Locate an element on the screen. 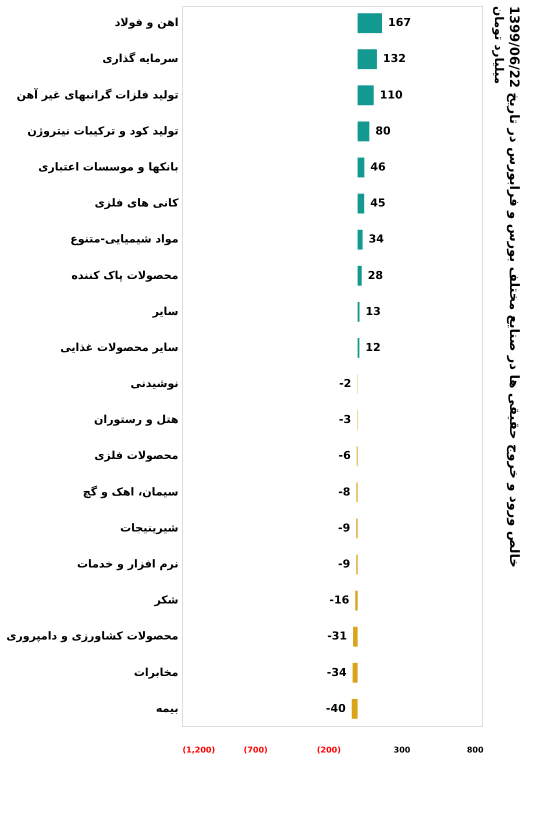 The width and height of the screenshot is (534, 834). x-tick-label: (200) is located at coordinates (328, 750).